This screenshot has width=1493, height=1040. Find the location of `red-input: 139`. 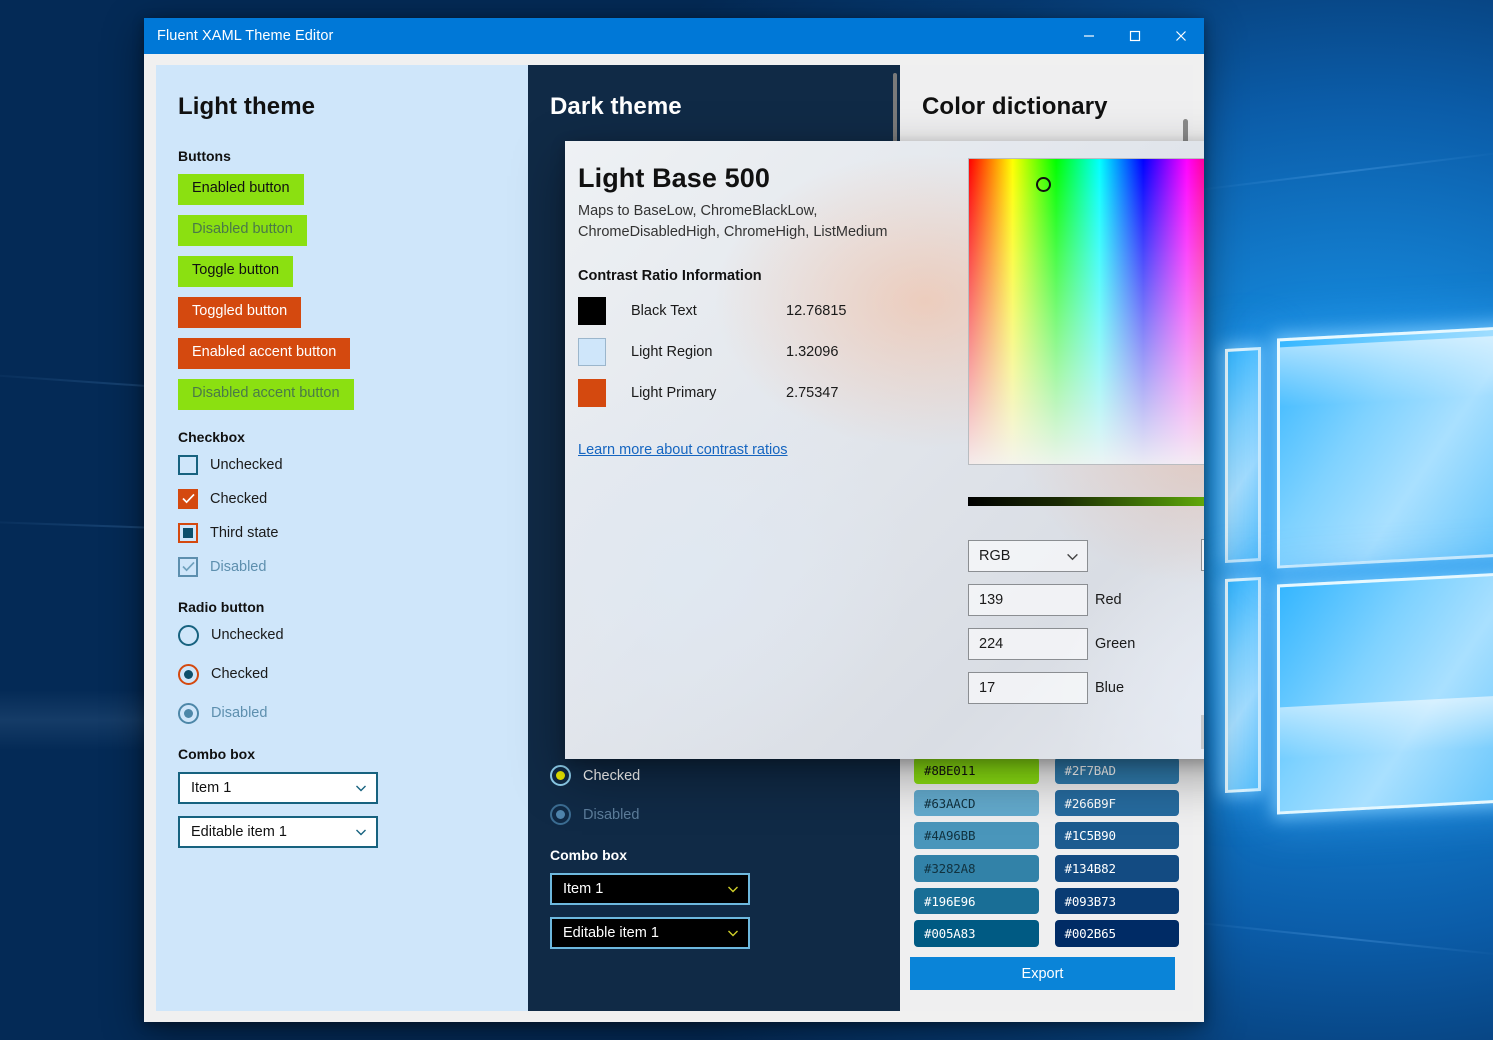

red-input: 139 is located at coordinates (1028, 600).